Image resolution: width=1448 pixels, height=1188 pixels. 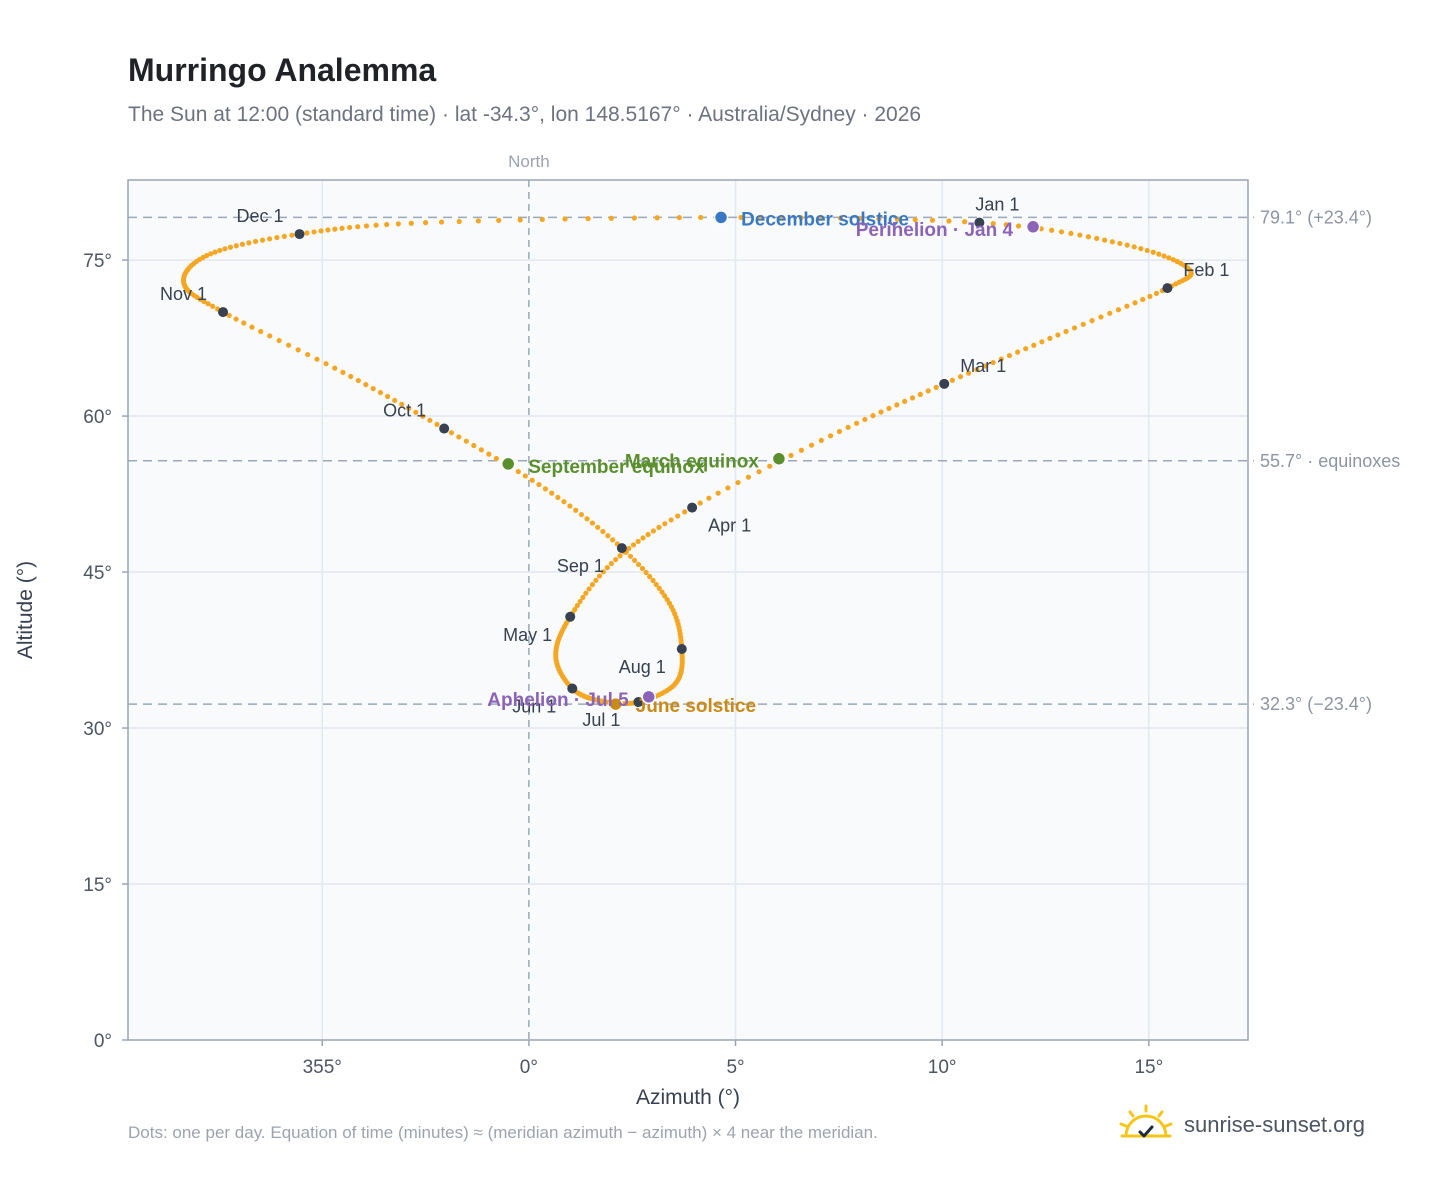 I want to click on y-tick-label: 0°, so click(x=103, y=1041).